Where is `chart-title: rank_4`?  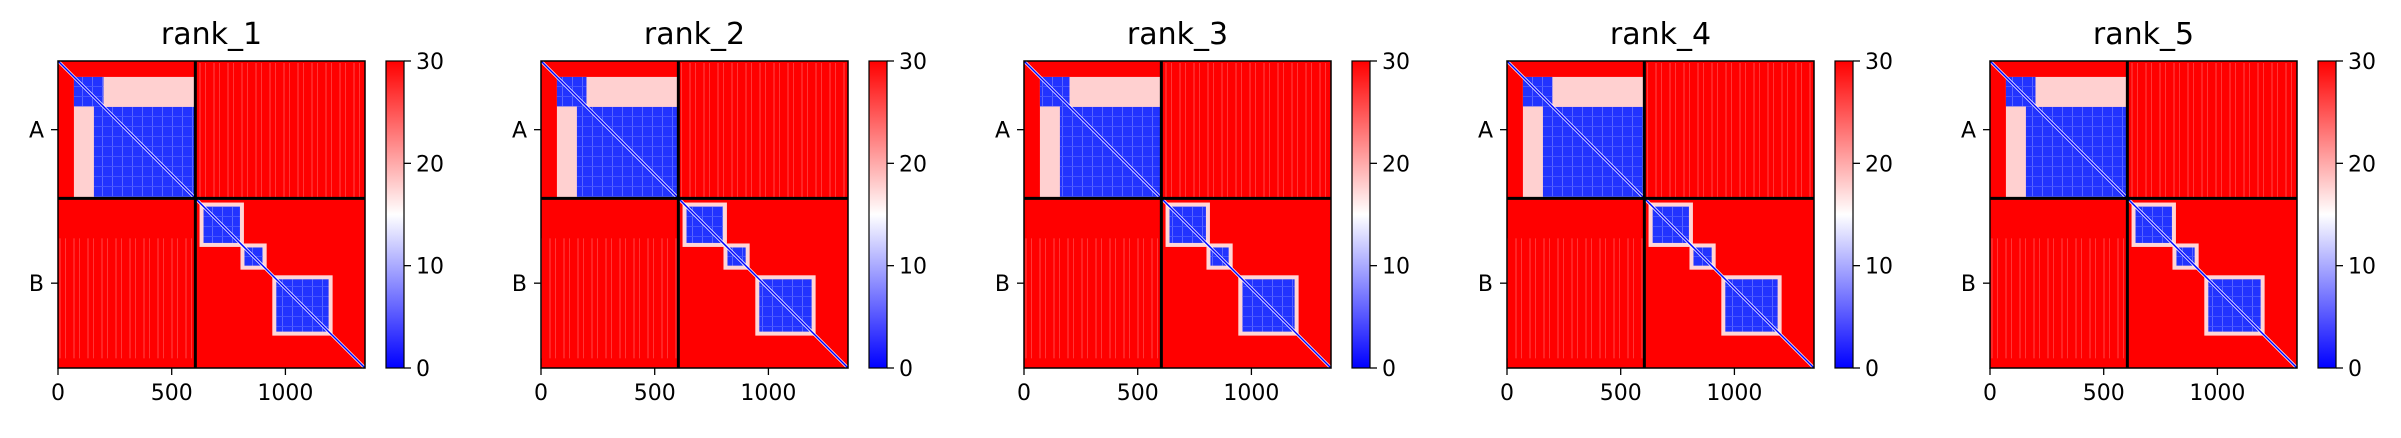
chart-title: rank_4 is located at coordinates (1660, 34).